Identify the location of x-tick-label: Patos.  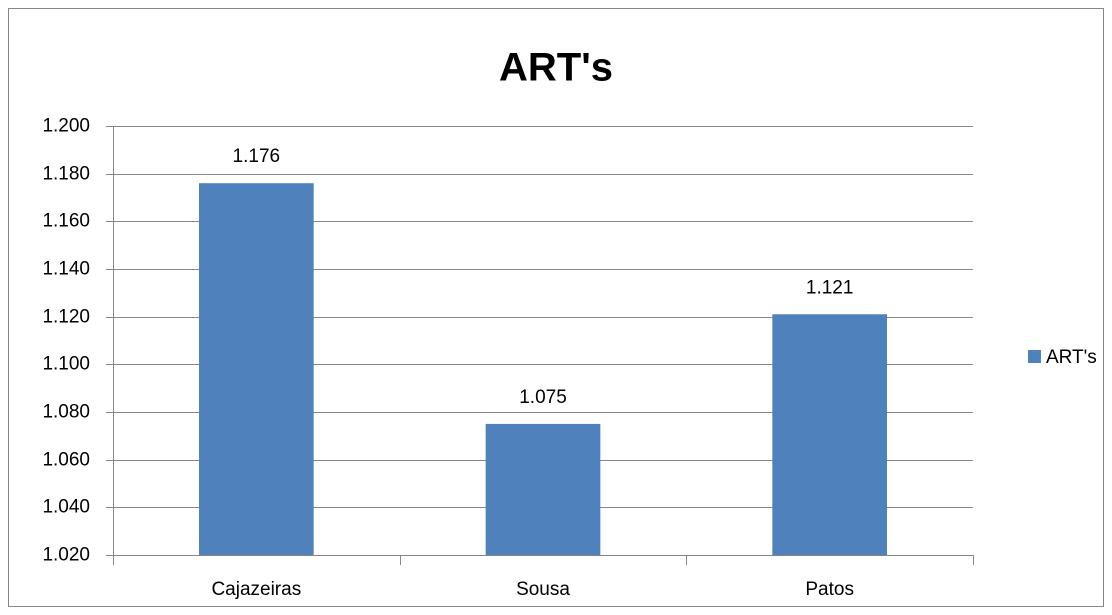
(829, 589).